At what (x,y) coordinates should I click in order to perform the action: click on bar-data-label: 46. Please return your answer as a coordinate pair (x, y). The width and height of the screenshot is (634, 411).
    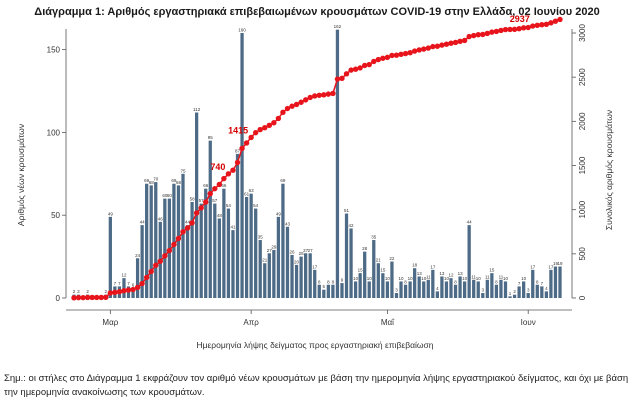
    Looking at the image, I should click on (161, 218).